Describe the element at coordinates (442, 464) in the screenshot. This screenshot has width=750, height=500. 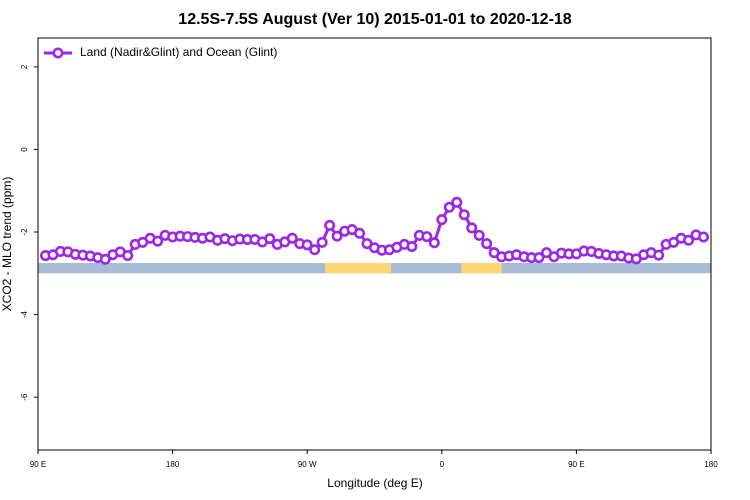
I see `x-tick-label: 0` at that location.